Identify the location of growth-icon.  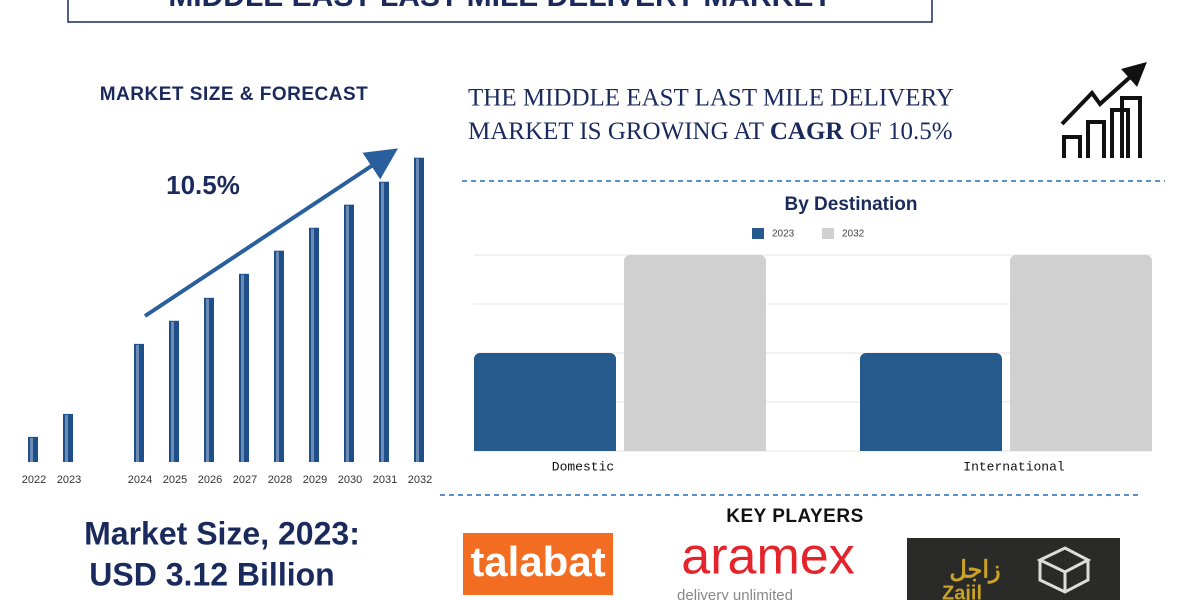
(1103, 109).